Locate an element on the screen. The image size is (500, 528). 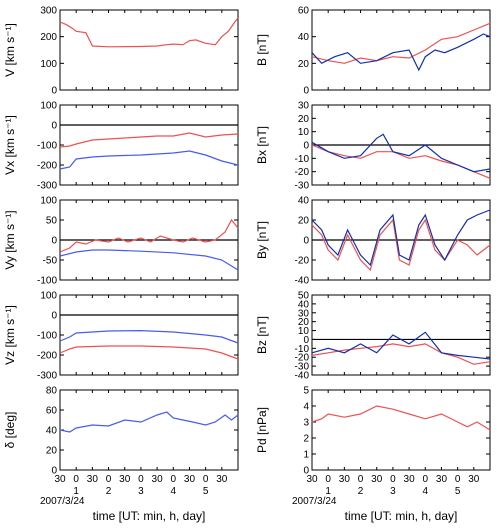
panel-4-ylabel: δ [deg] is located at coordinates (10, 430).